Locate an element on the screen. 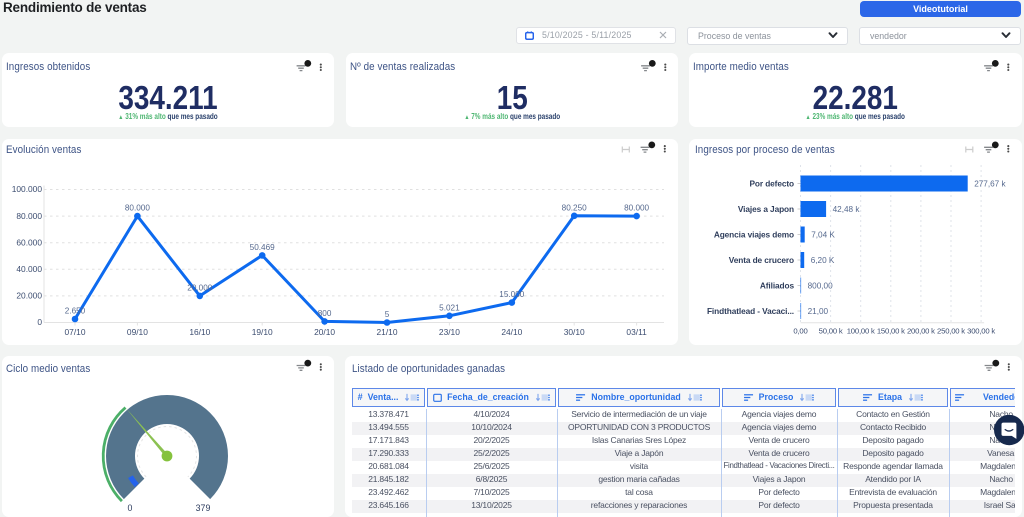 This screenshot has height=517, width=1024. svg-text: 03/11 is located at coordinates (636, 332).